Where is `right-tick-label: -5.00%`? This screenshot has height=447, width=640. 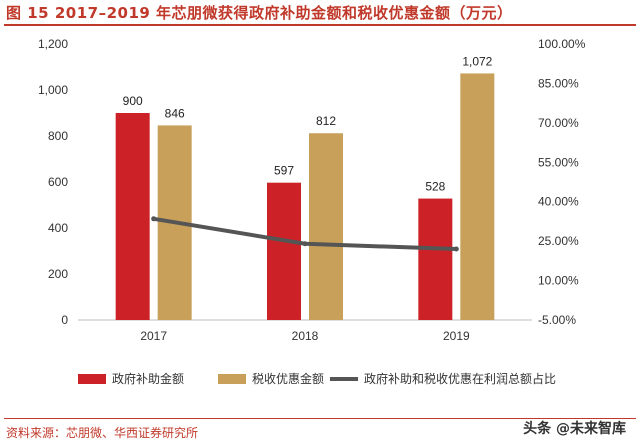
right-tick-label: -5.00% is located at coordinates (557, 320).